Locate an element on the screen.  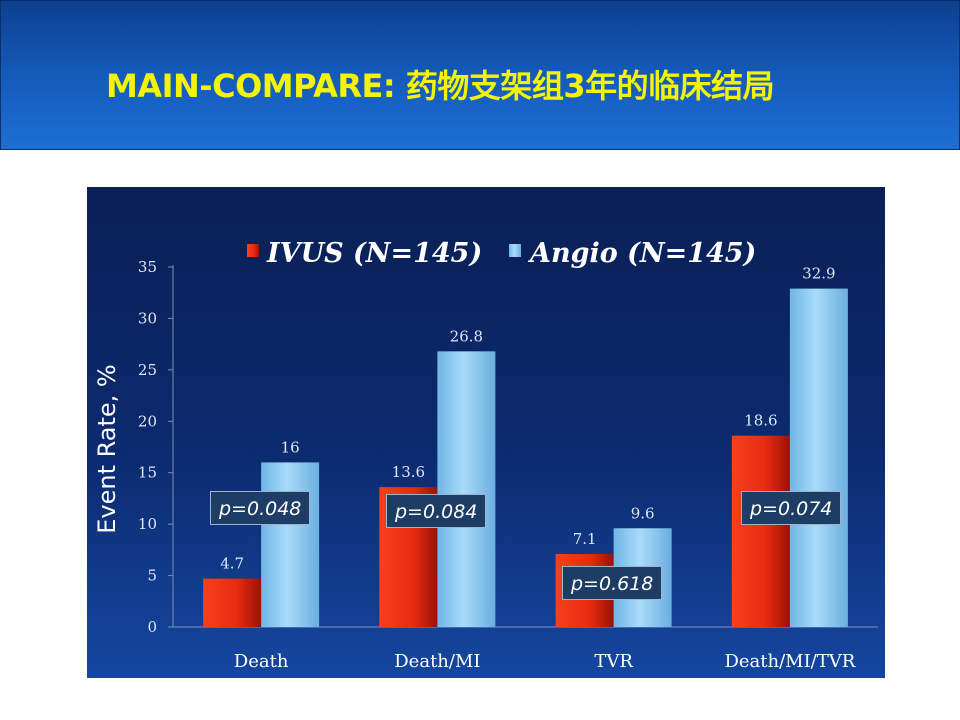
bar-value-label: 7.1 is located at coordinates (585, 539).